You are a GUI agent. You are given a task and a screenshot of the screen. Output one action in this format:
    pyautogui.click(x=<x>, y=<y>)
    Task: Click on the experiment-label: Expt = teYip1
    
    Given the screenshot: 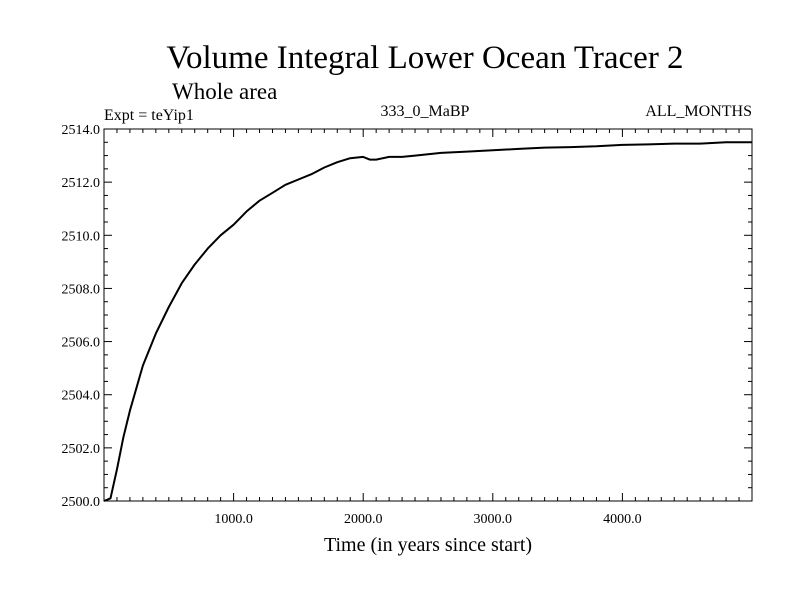 What is the action you would take?
    pyautogui.click(x=149, y=115)
    